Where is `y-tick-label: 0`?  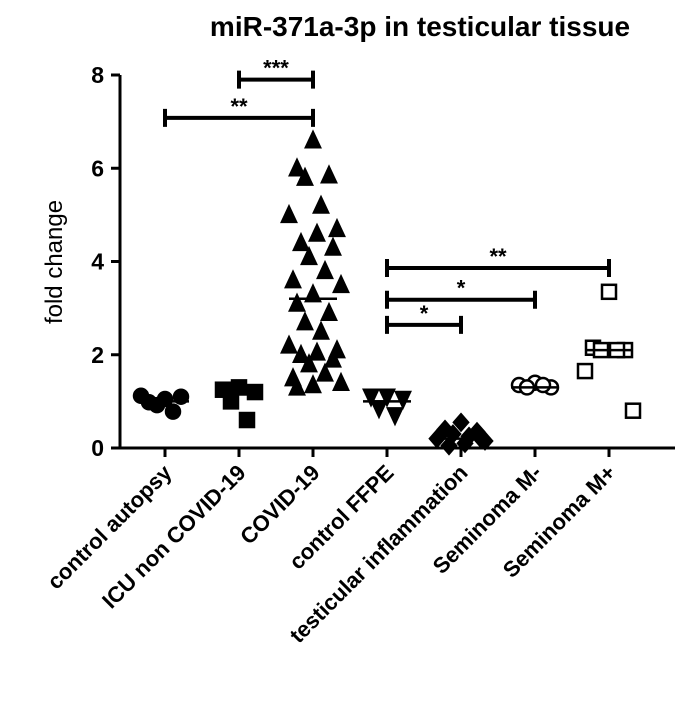 y-tick-label: 0 is located at coordinates (97, 448).